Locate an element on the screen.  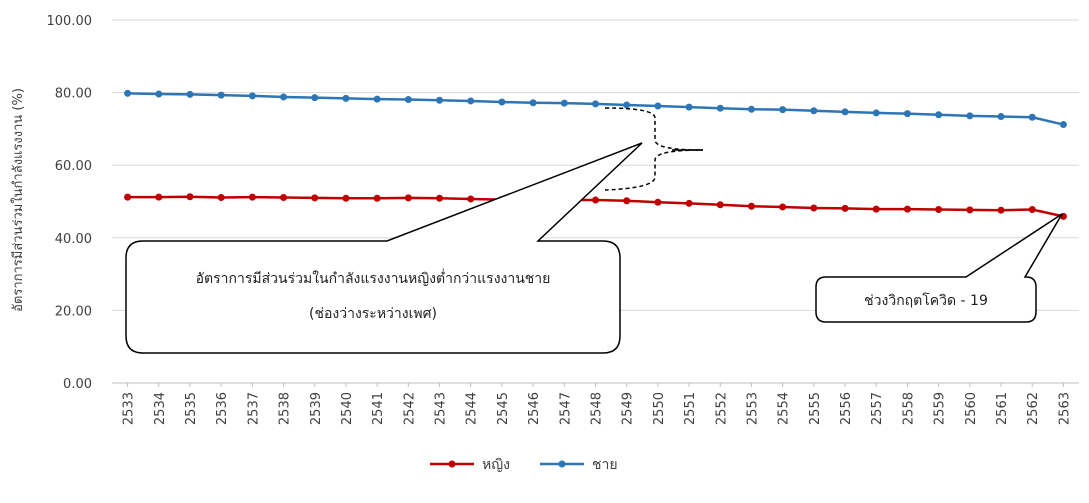
covid-callout-box is located at coordinates (939, 268).